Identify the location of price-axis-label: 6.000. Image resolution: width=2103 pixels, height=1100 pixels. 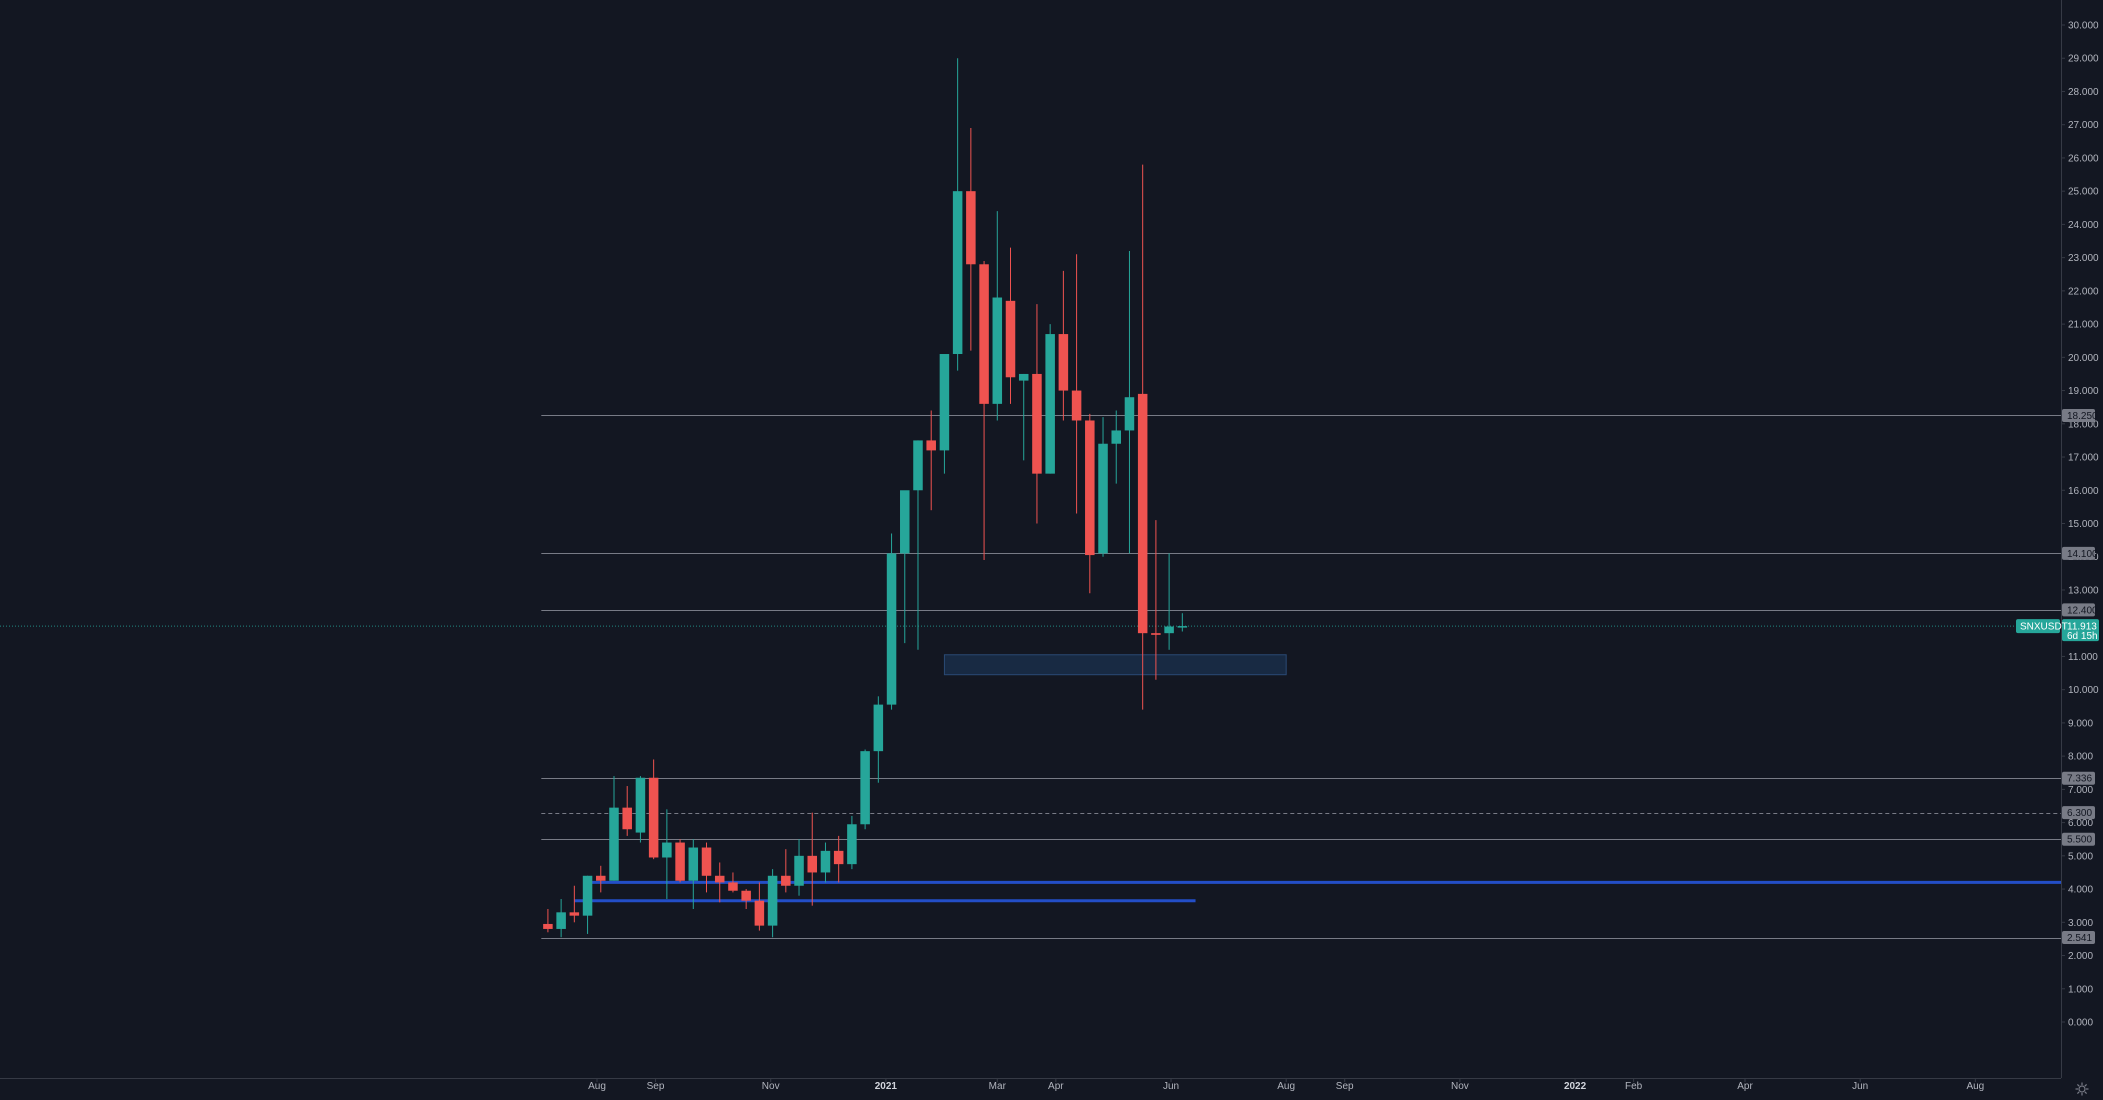
(2080, 823).